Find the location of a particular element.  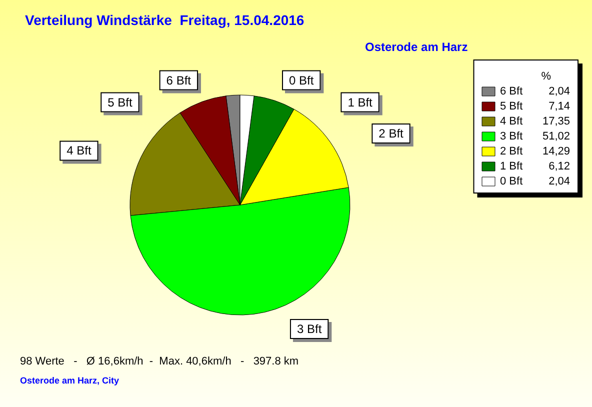

chart-subtitle: Osterode am Harz is located at coordinates (416, 47).